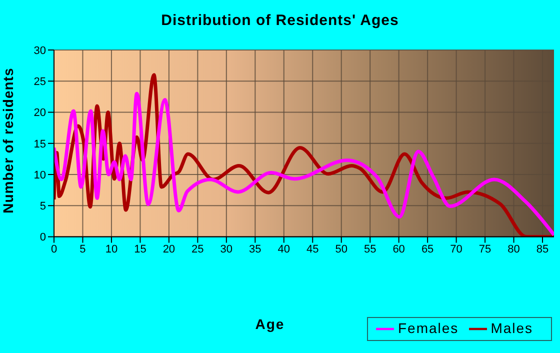 This screenshot has width=560, height=353. What do you see at coordinates (428, 328) in the screenshot?
I see `legend-label: Females` at bounding box center [428, 328].